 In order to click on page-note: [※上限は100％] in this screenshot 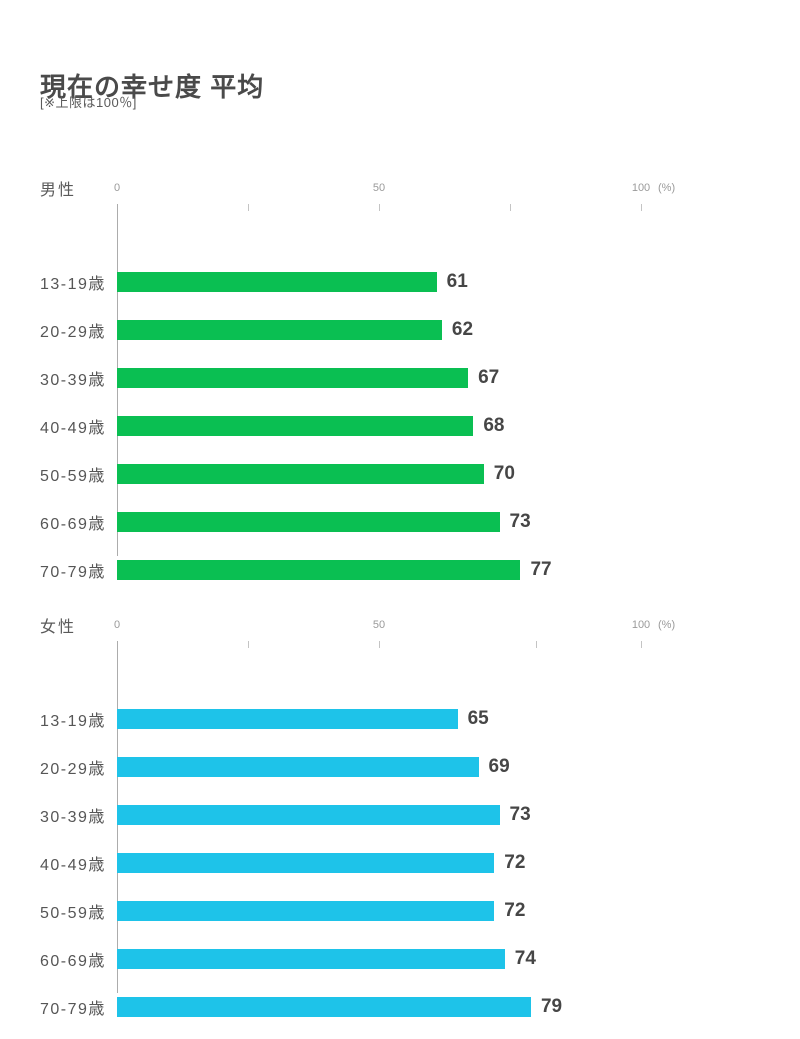, I will do `click(88, 102)`.